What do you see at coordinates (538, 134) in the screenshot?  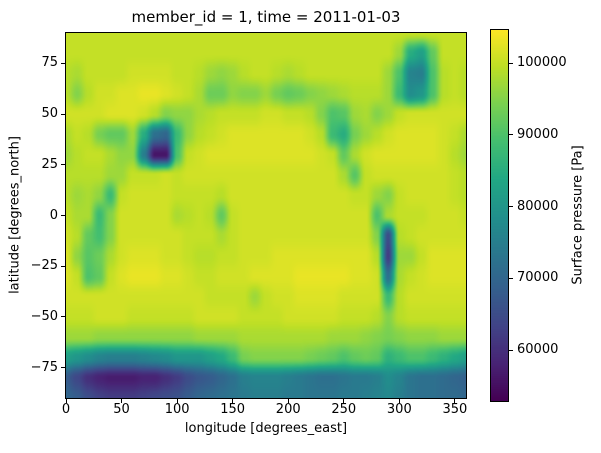 I see `colorbar-tick-label: 90000` at bounding box center [538, 134].